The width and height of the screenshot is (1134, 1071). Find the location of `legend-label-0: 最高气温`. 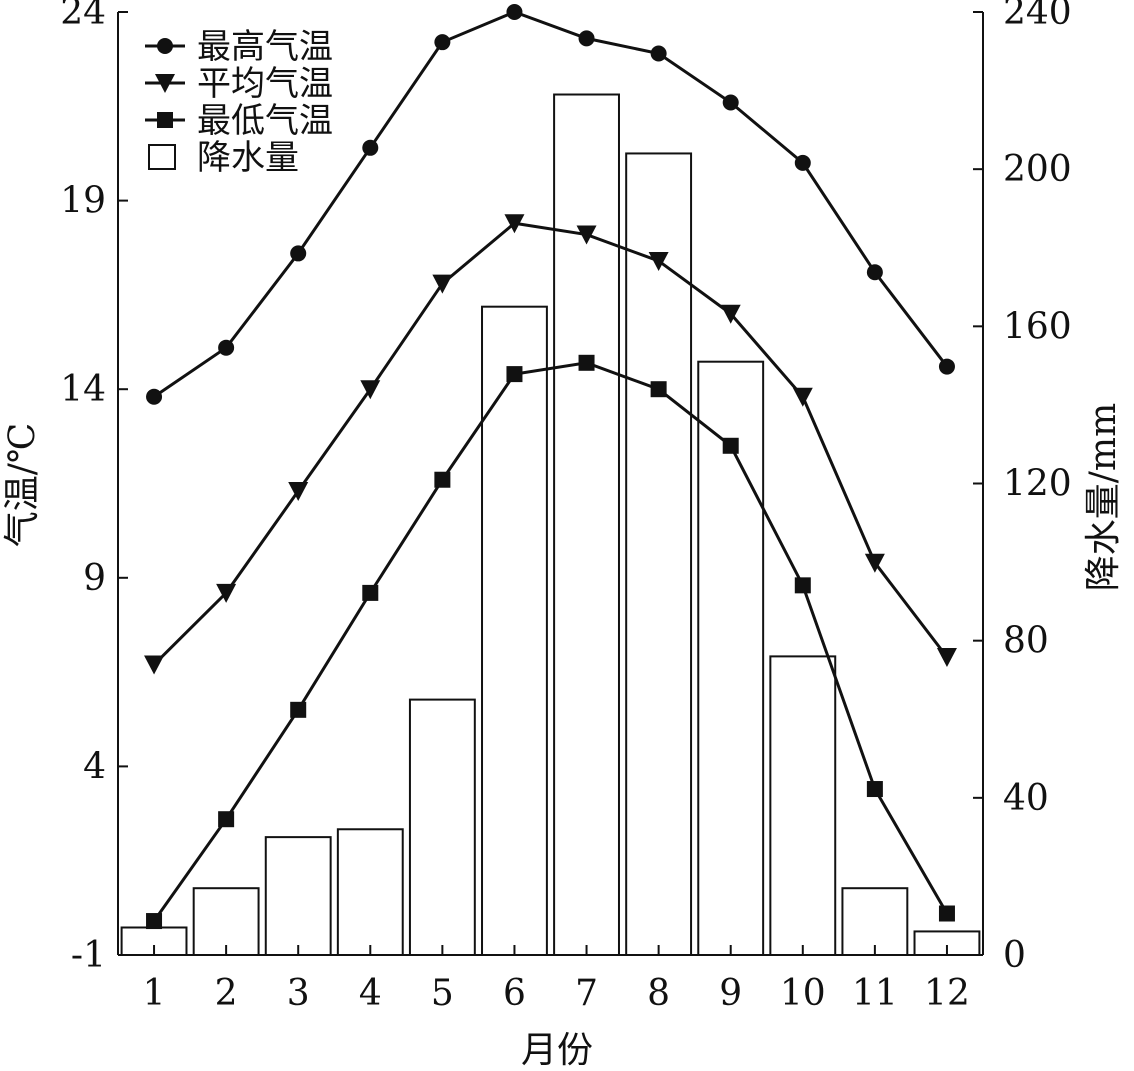

legend-label-0: 最高气温 is located at coordinates (265, 47).